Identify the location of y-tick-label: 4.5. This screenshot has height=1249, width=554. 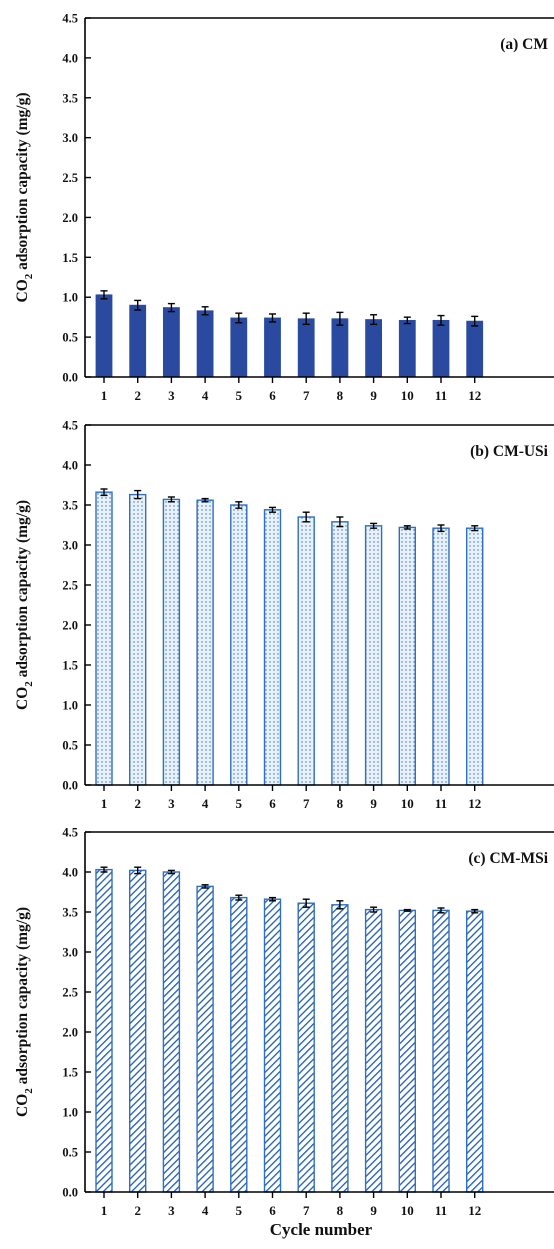
(70, 426).